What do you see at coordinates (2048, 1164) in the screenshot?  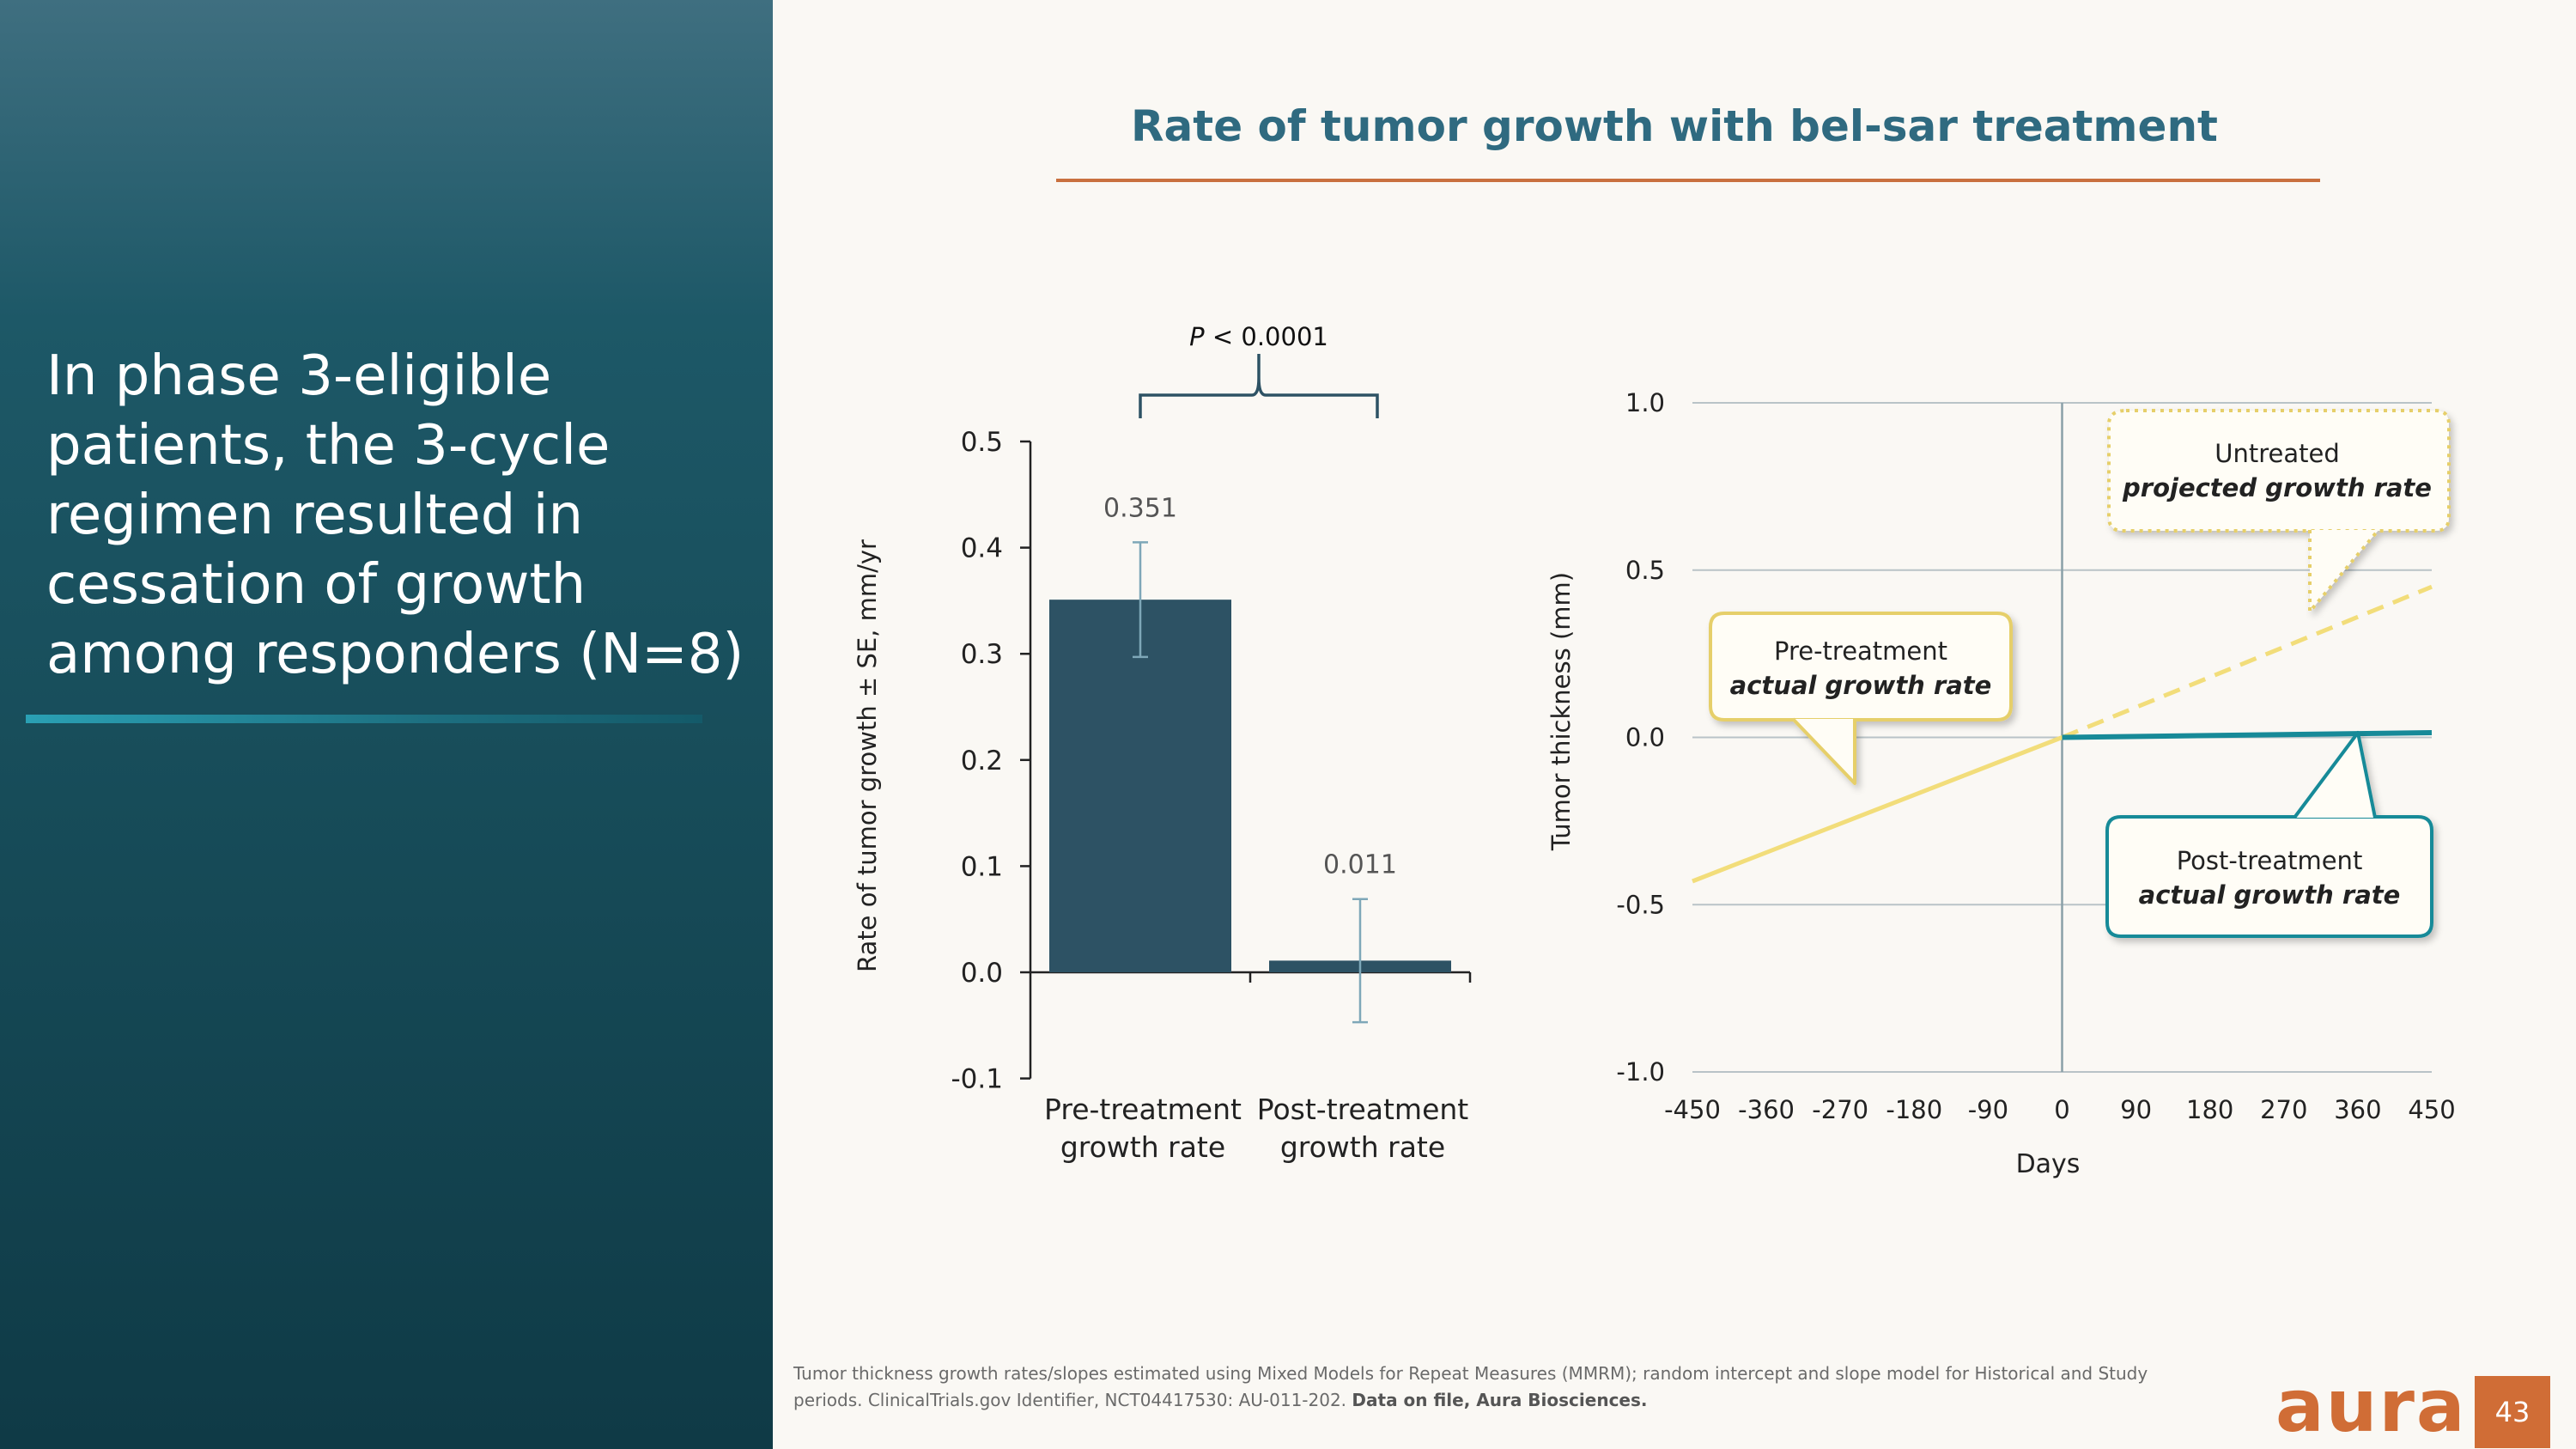 I see `x-axis-title: Days` at bounding box center [2048, 1164].